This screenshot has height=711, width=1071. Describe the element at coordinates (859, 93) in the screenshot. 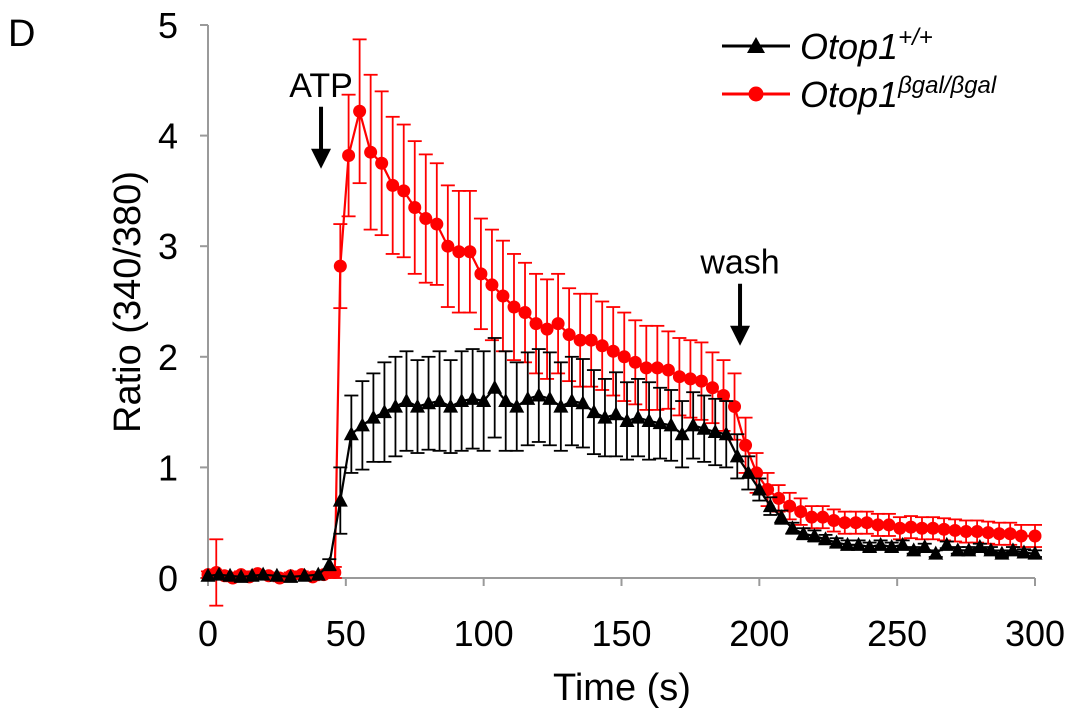

I see `legend-entry: Otop1βgal/βgal` at that location.